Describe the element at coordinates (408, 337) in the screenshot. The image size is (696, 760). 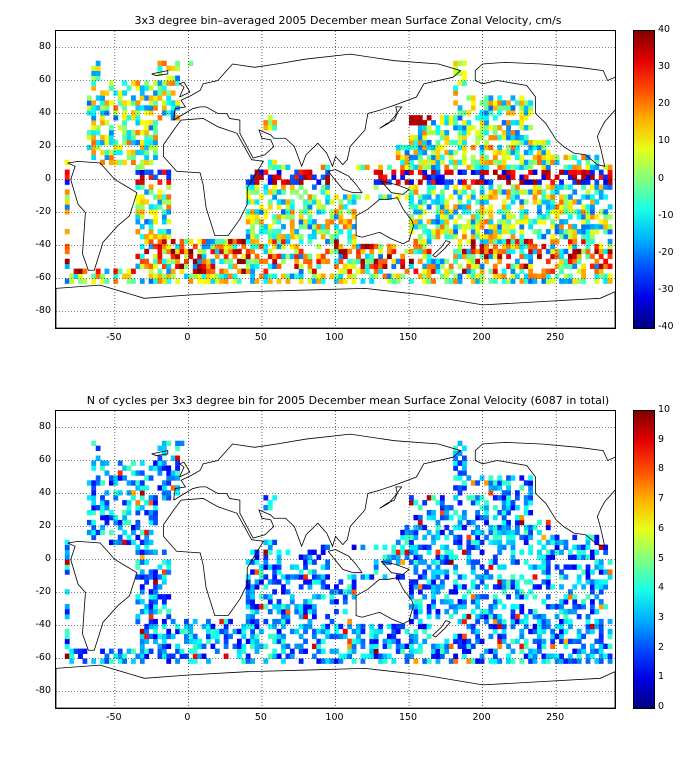
I see `x-tick-label: 150` at that location.